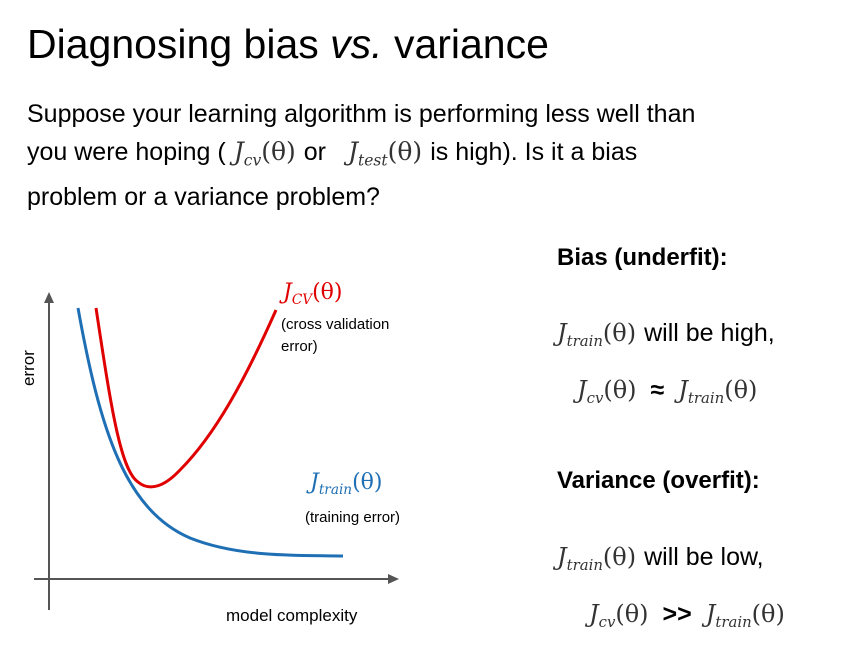 Image resolution: width=854 pixels, height=661 pixels. I want to click on y-axis-arrow, so click(49, 297).